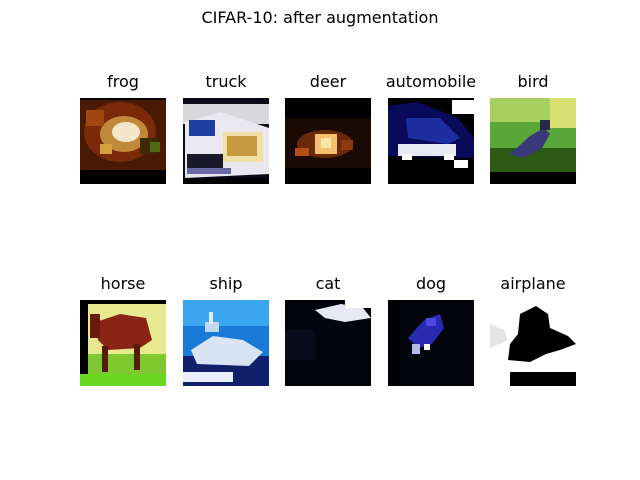 This screenshot has height=480, width=640. Describe the element at coordinates (226, 283) in the screenshot. I see `image-label: ship` at that location.